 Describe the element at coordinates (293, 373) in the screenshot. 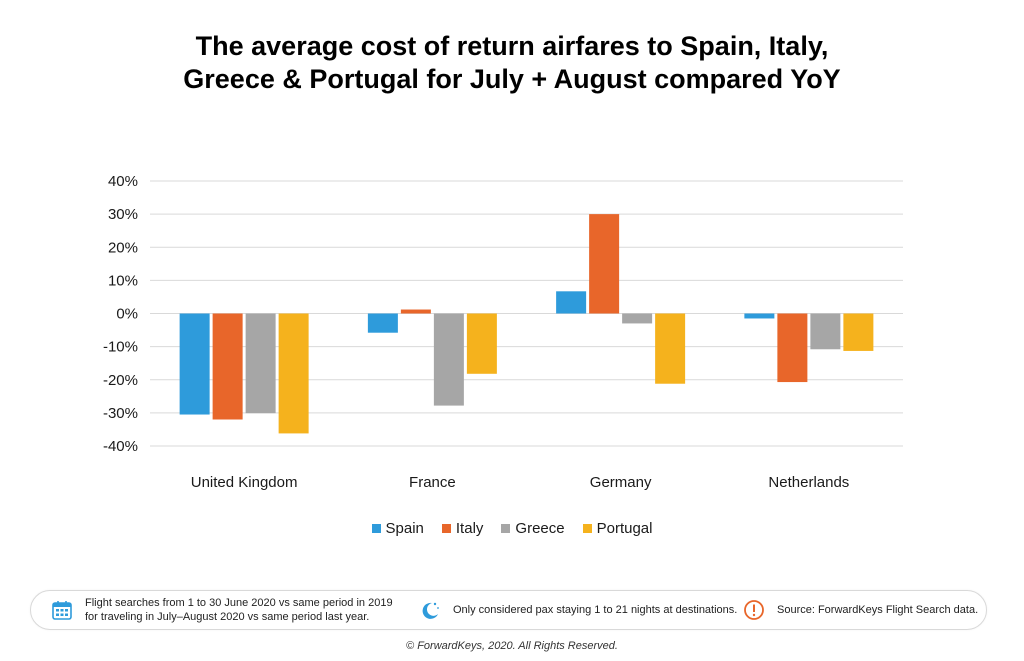

I see `bar-portugal-united-kingdom` at that location.